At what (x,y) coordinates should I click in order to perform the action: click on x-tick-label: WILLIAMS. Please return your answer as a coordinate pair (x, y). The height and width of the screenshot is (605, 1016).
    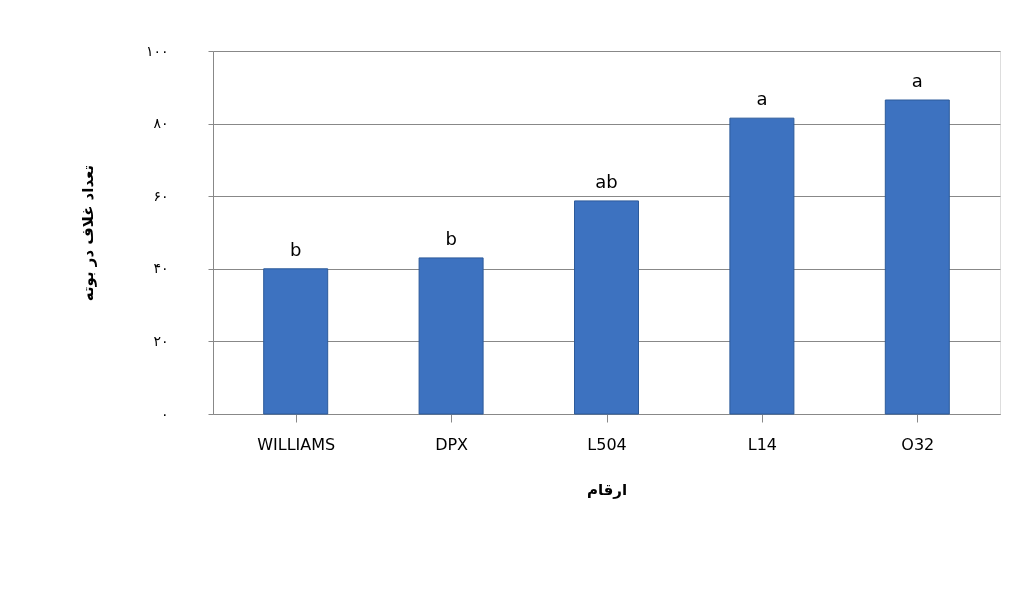
    Looking at the image, I should click on (296, 444).